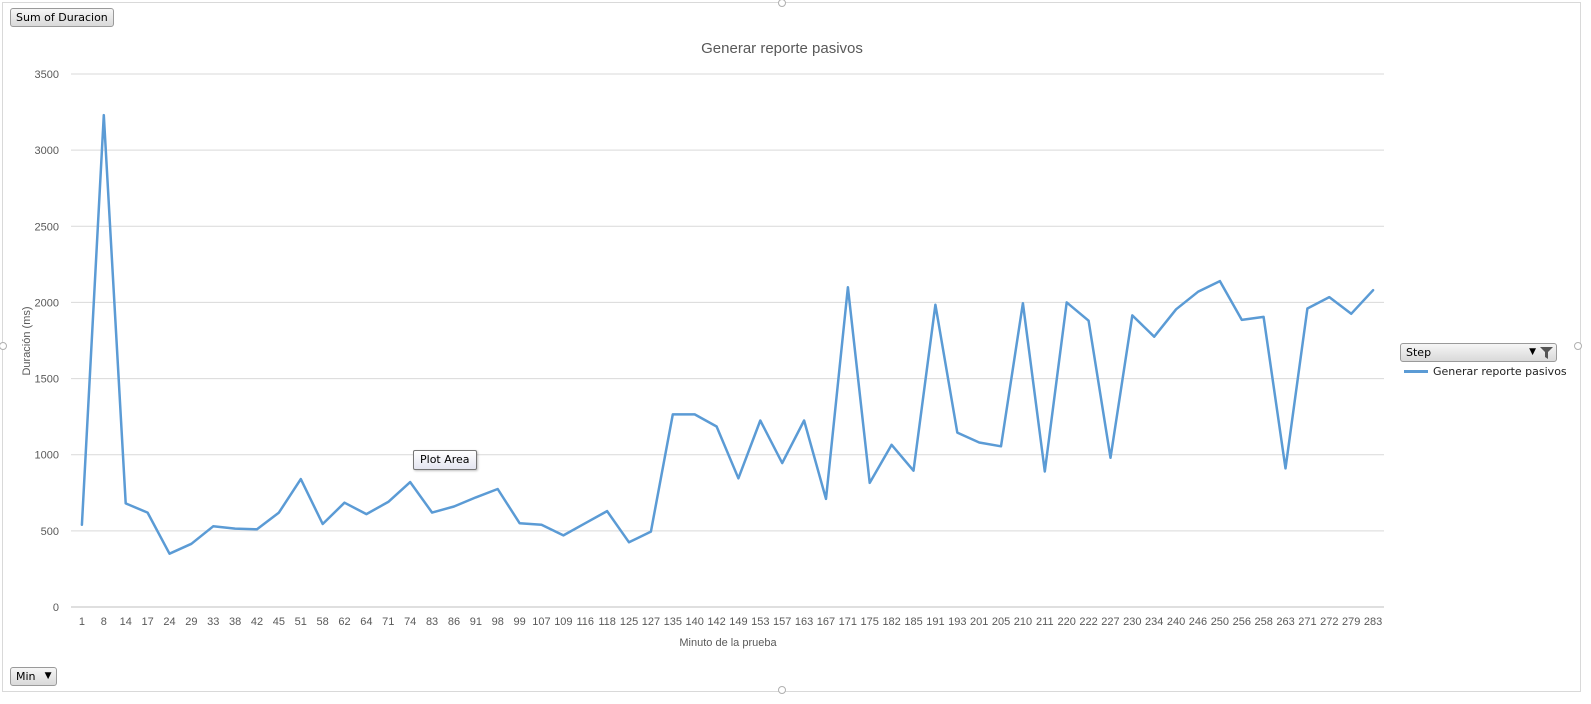 This screenshot has height=704, width=1591. I want to click on legend-series-label: Generar reporte pasivos, so click(1500, 371).